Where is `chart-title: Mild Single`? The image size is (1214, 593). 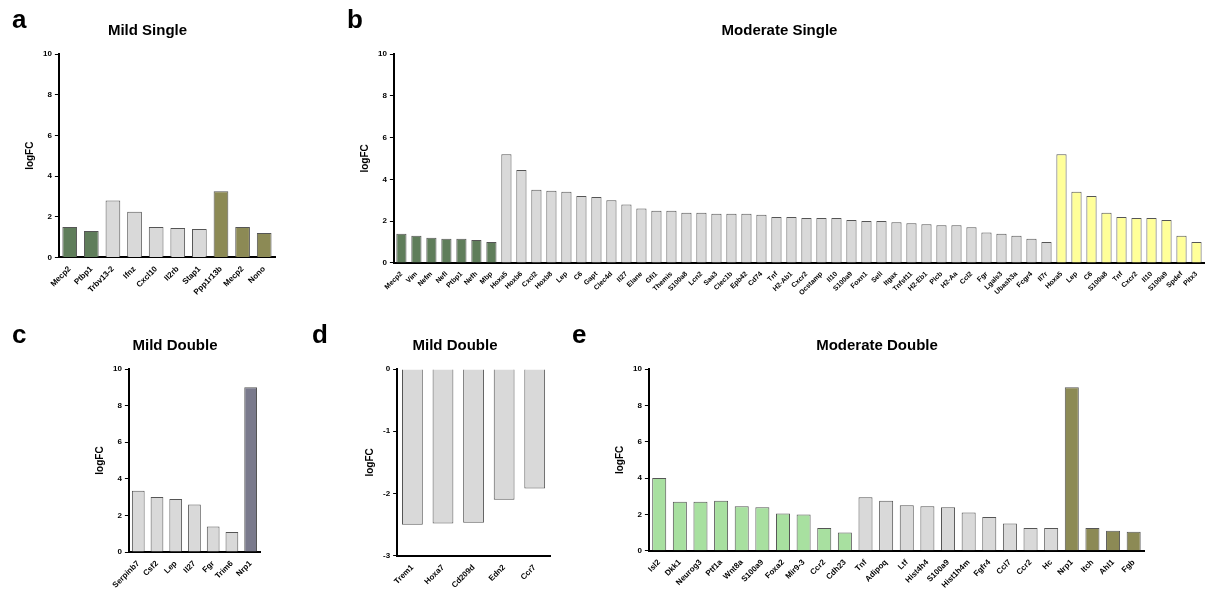 chart-title: Mild Single is located at coordinates (147, 30).